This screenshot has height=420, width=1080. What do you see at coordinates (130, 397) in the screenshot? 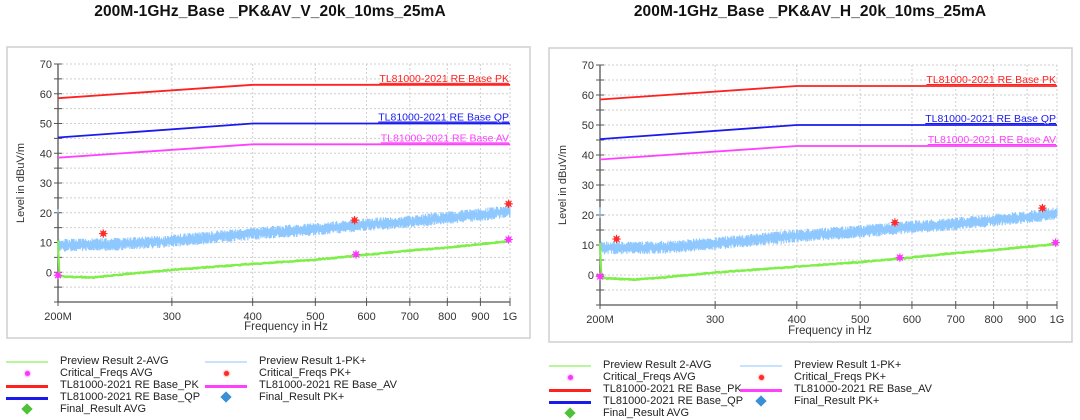
I see `legend-label: TL81000-2021 RE Base_QP` at bounding box center [130, 397].